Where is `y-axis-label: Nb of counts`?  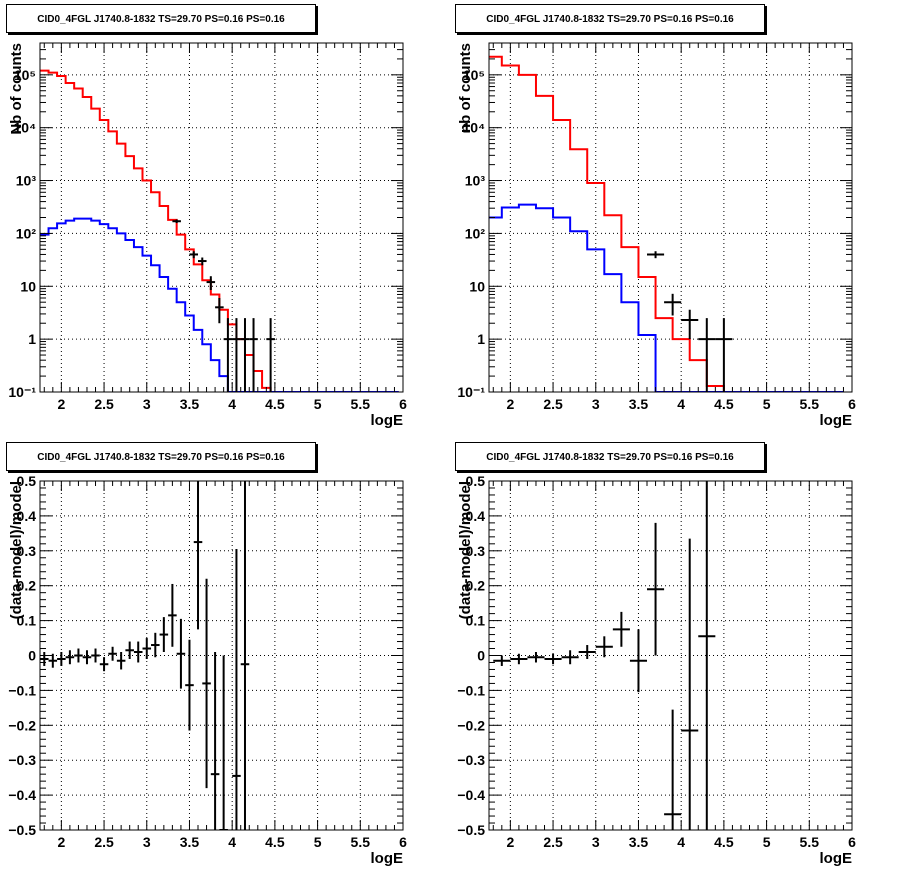
y-axis-label: Nb of counts is located at coordinates (16, 89).